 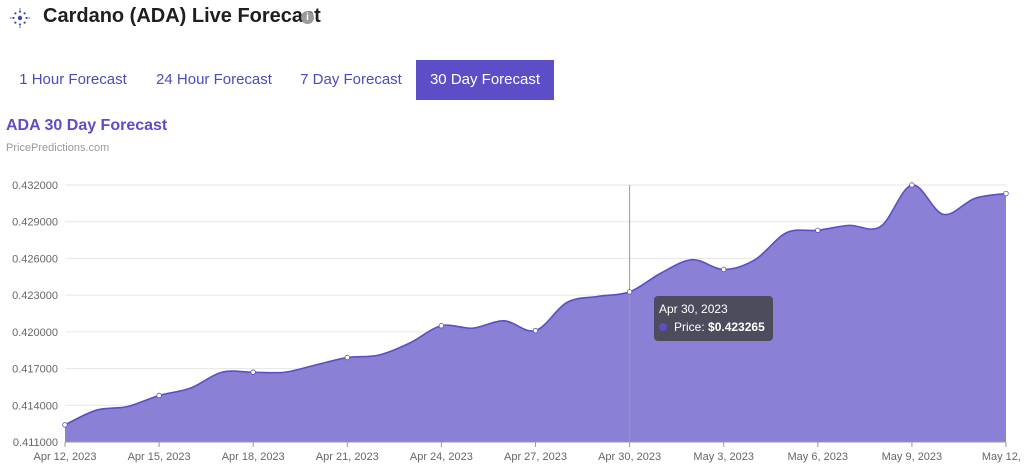 I want to click on tooltip-price-value: $0.423265, so click(x=736, y=327).